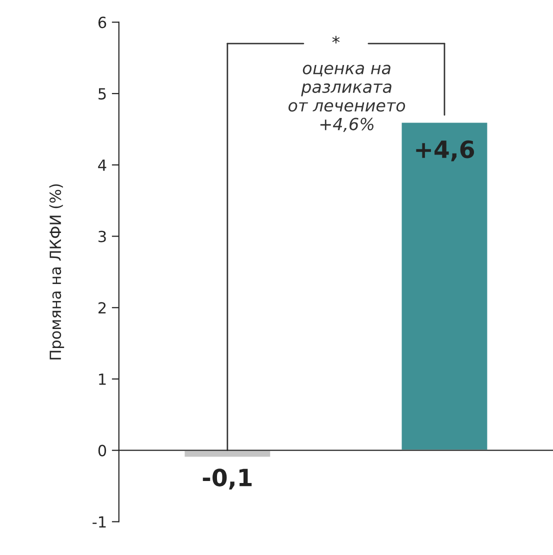 This screenshot has height=555, width=553. Describe the element at coordinates (445, 151) in the screenshot. I see `data-label: +4,6` at that location.